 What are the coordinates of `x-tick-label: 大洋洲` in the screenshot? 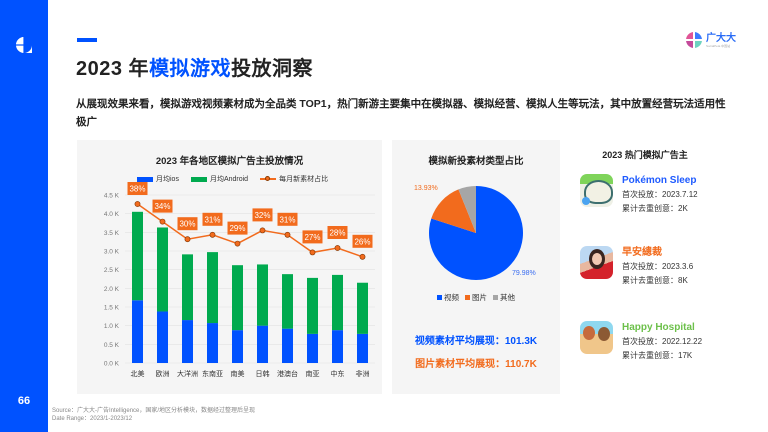 It's located at (187, 373).